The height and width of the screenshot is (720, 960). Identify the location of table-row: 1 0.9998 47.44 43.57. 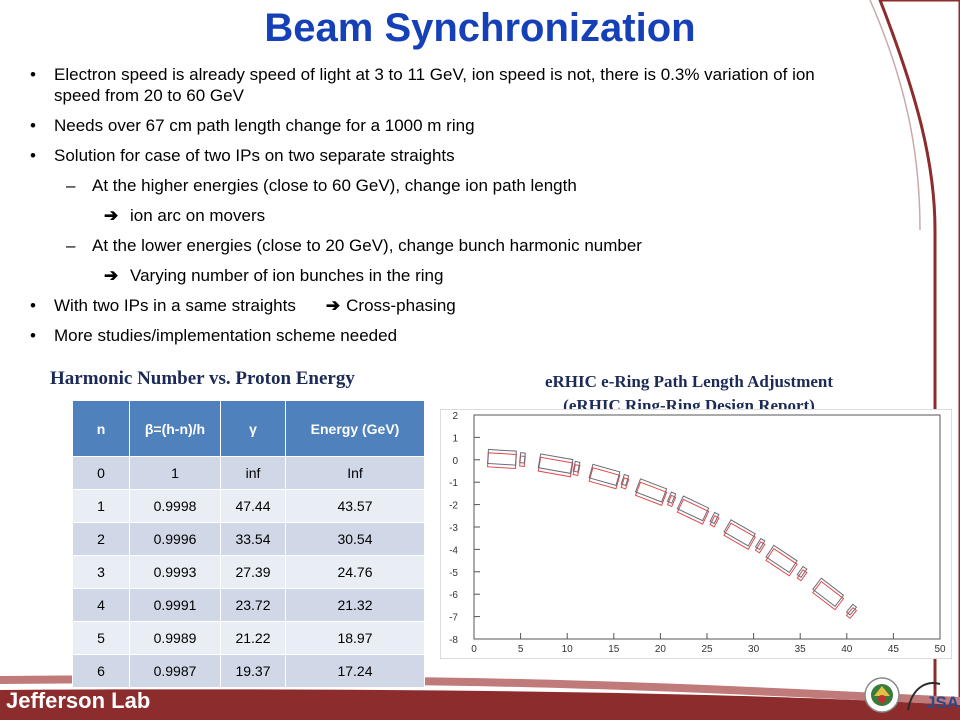
(248, 506).